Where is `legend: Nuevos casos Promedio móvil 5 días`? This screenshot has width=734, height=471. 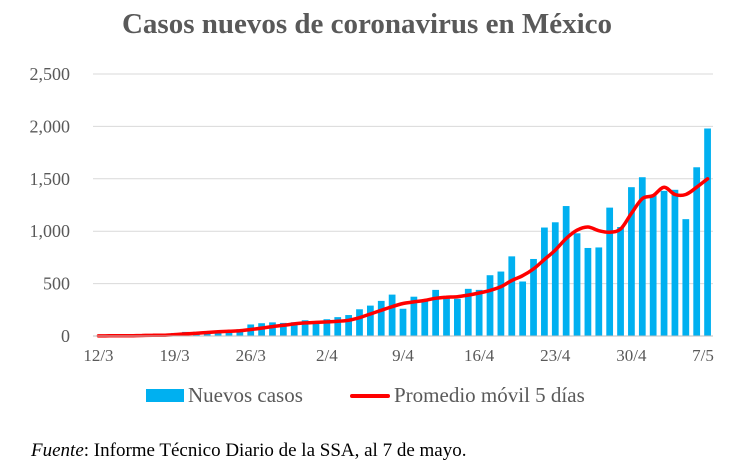 legend: Nuevos casos Promedio móvil 5 días is located at coordinates (367, 398).